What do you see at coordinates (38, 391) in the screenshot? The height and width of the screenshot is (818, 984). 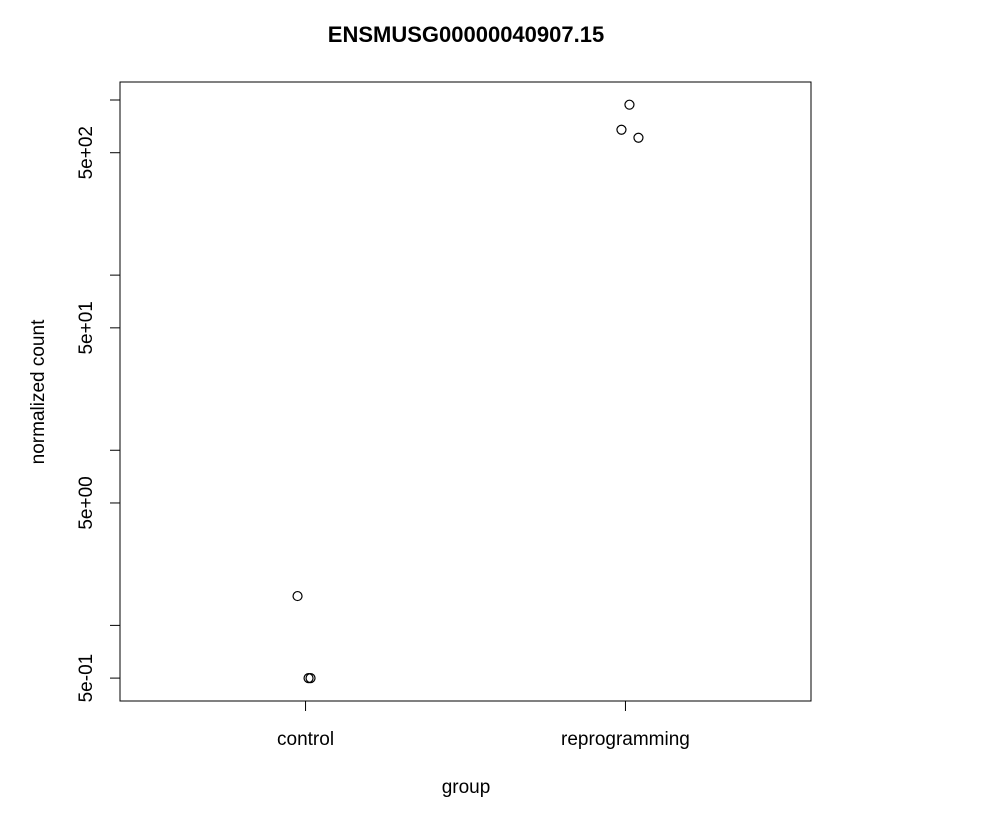 I see `y-axis-label: normalized count` at bounding box center [38, 391].